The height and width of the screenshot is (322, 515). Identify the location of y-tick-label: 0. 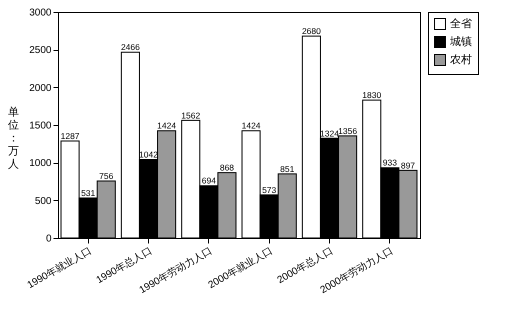
(49, 239).